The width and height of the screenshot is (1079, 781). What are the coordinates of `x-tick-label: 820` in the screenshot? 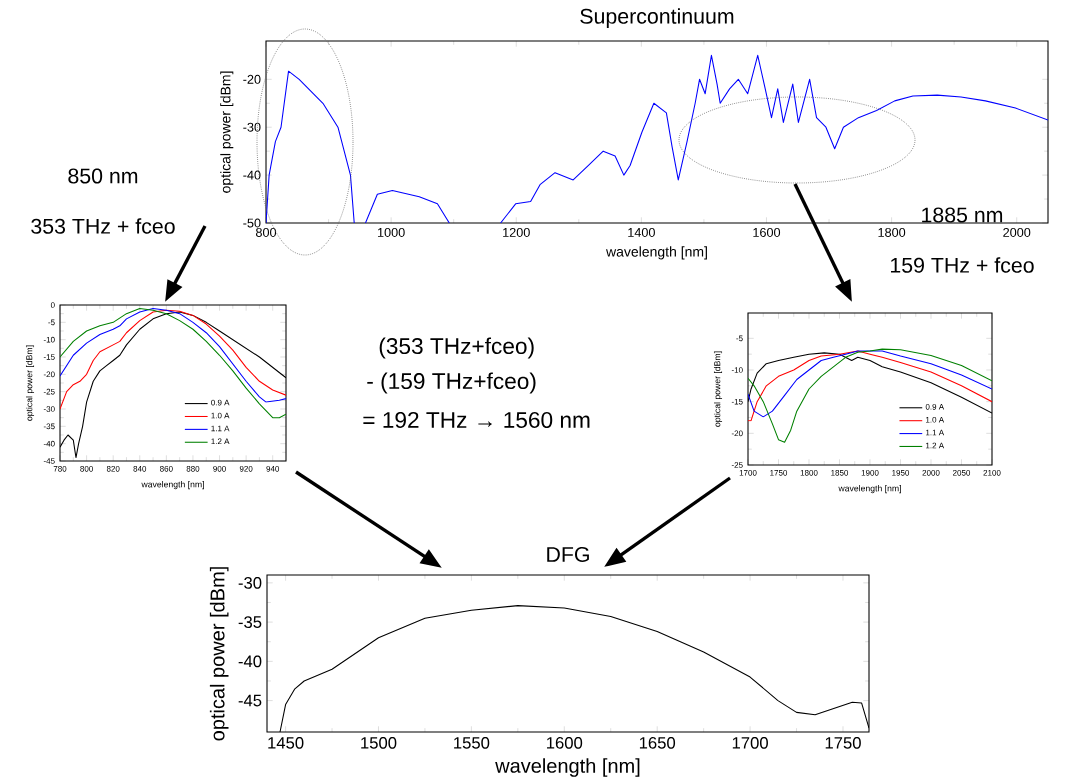 It's located at (113, 468).